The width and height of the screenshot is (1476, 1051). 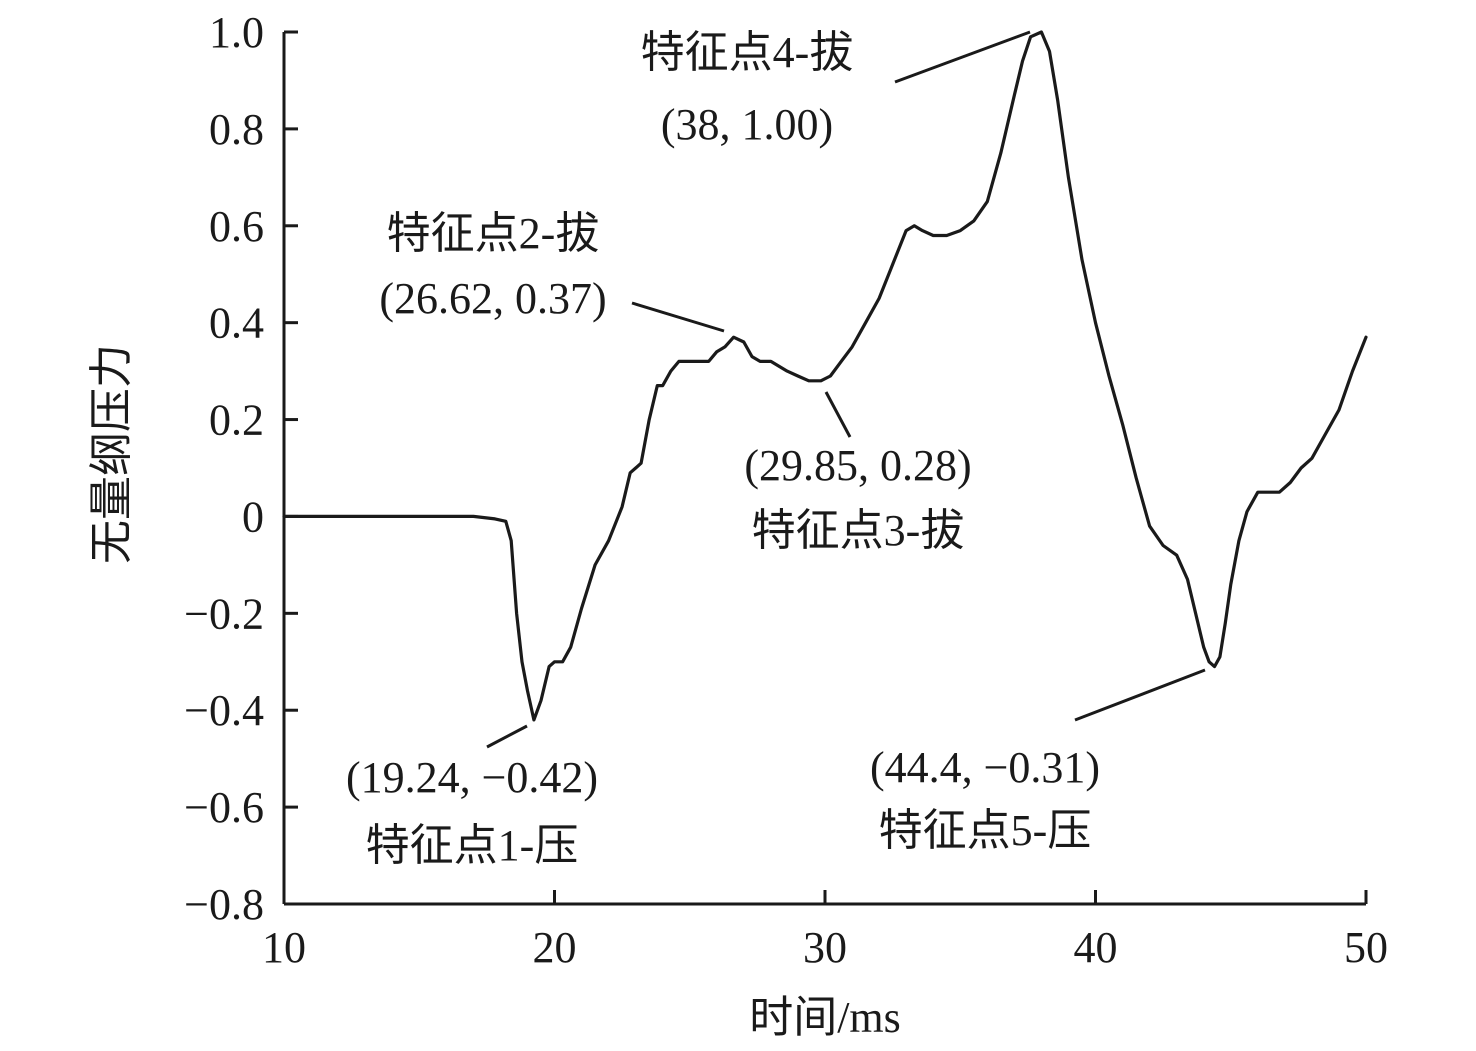 What do you see at coordinates (224, 807) in the screenshot?
I see `y-tick-label: −0.6` at bounding box center [224, 807].